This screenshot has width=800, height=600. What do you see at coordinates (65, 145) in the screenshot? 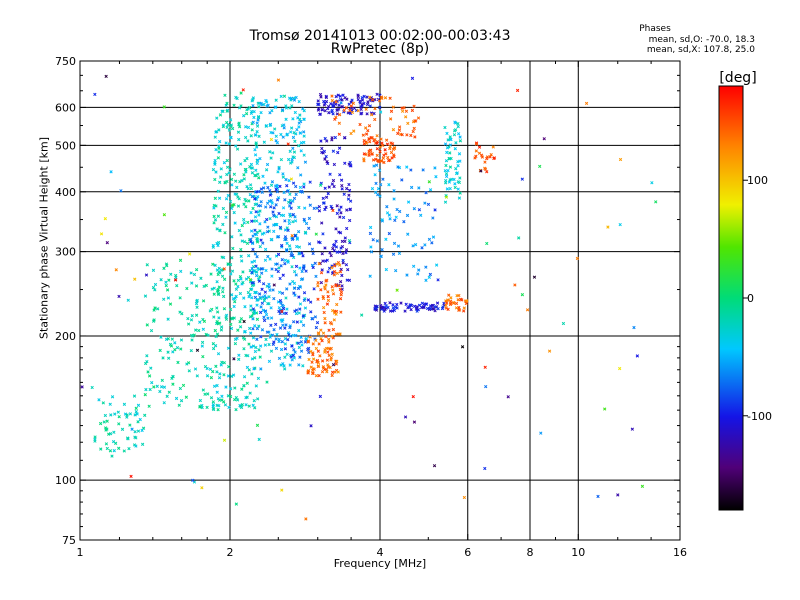
I see `y-tick-label: 500` at bounding box center [65, 145].